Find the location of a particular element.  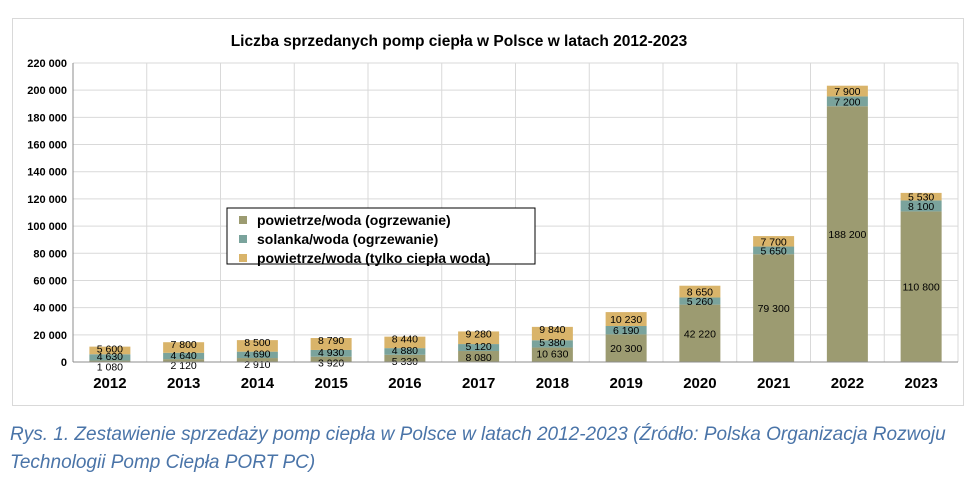

y-tick-label: 20 000 is located at coordinates (50, 336).